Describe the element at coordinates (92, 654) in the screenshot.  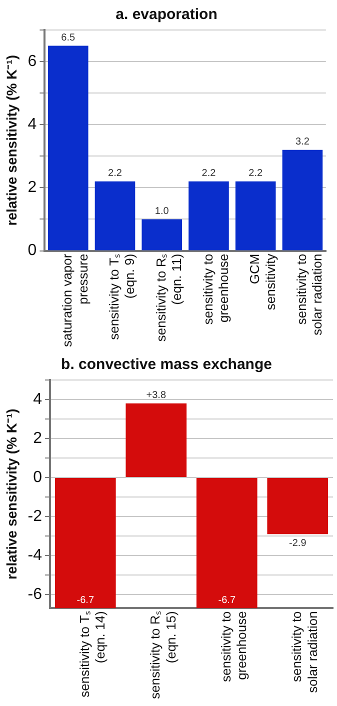
I see `x-tick-label: sensitivity to Tₛ (eqn. 14)` at that location.